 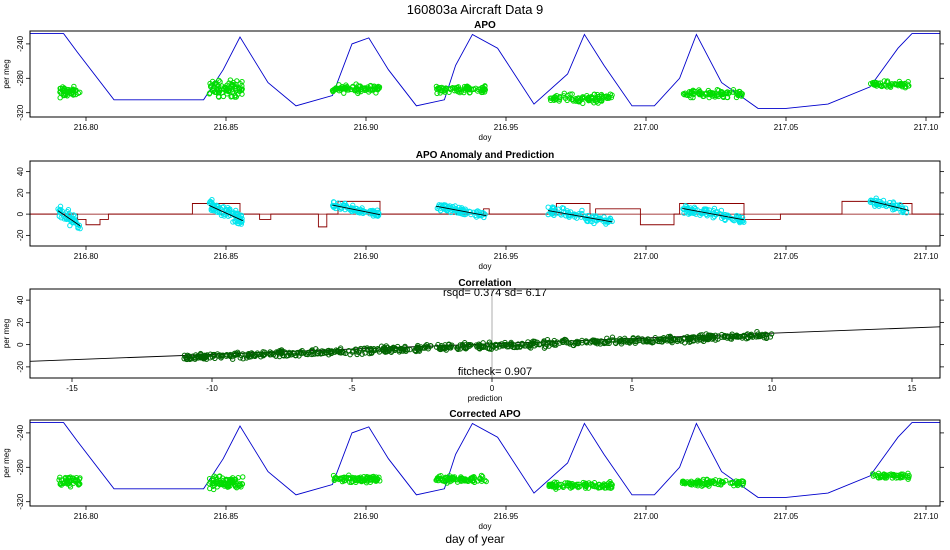 I want to click on y-tick-label: 0, so click(x=20, y=213).